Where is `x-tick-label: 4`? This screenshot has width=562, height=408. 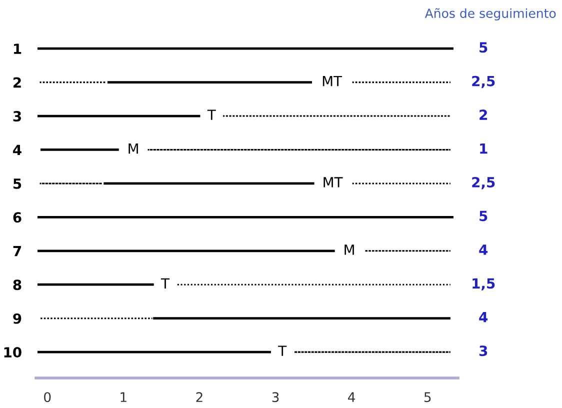
x-tick-label: 4 is located at coordinates (352, 397).